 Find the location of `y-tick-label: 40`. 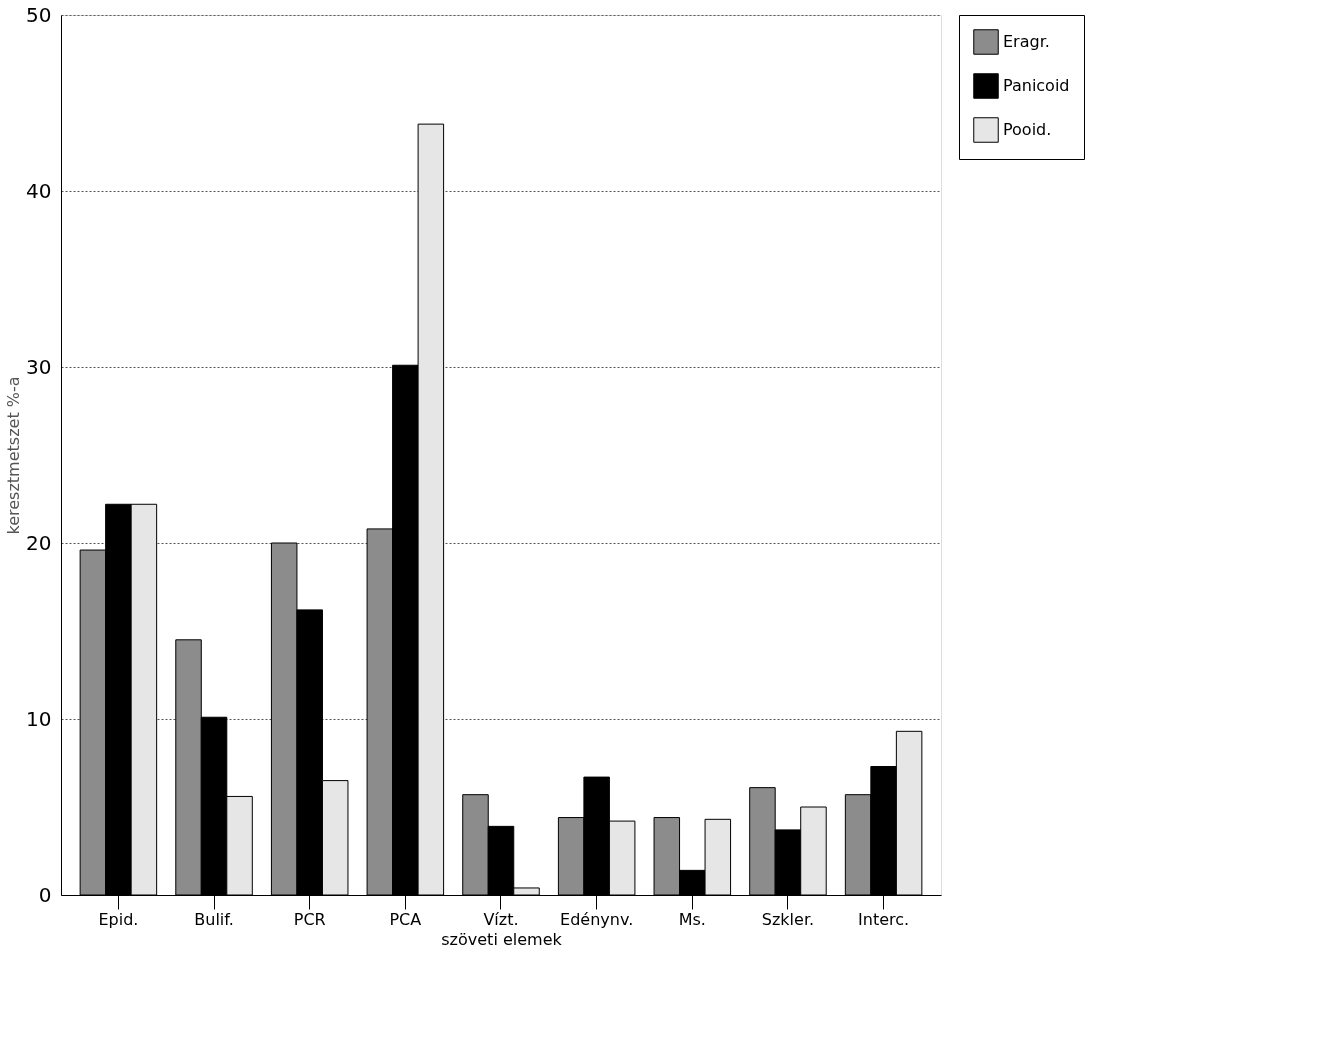

y-tick-label: 40 is located at coordinates (39, 190).